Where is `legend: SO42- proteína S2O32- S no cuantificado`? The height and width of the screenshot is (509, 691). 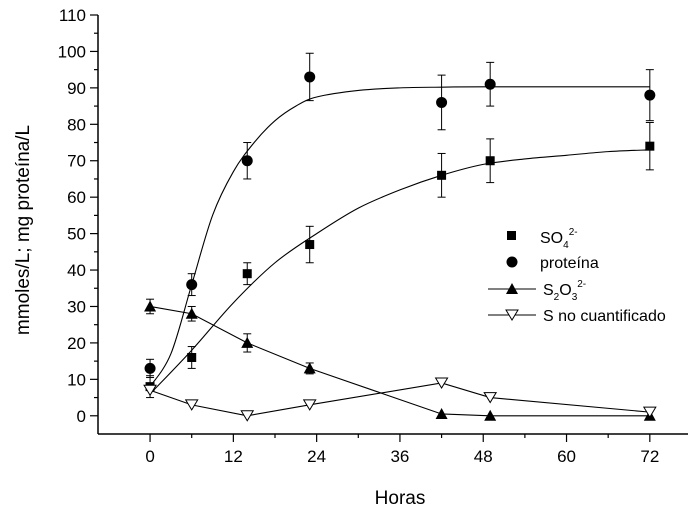
legend: SO42- proteína S2O32- S no cuantificado is located at coordinates (577, 276).